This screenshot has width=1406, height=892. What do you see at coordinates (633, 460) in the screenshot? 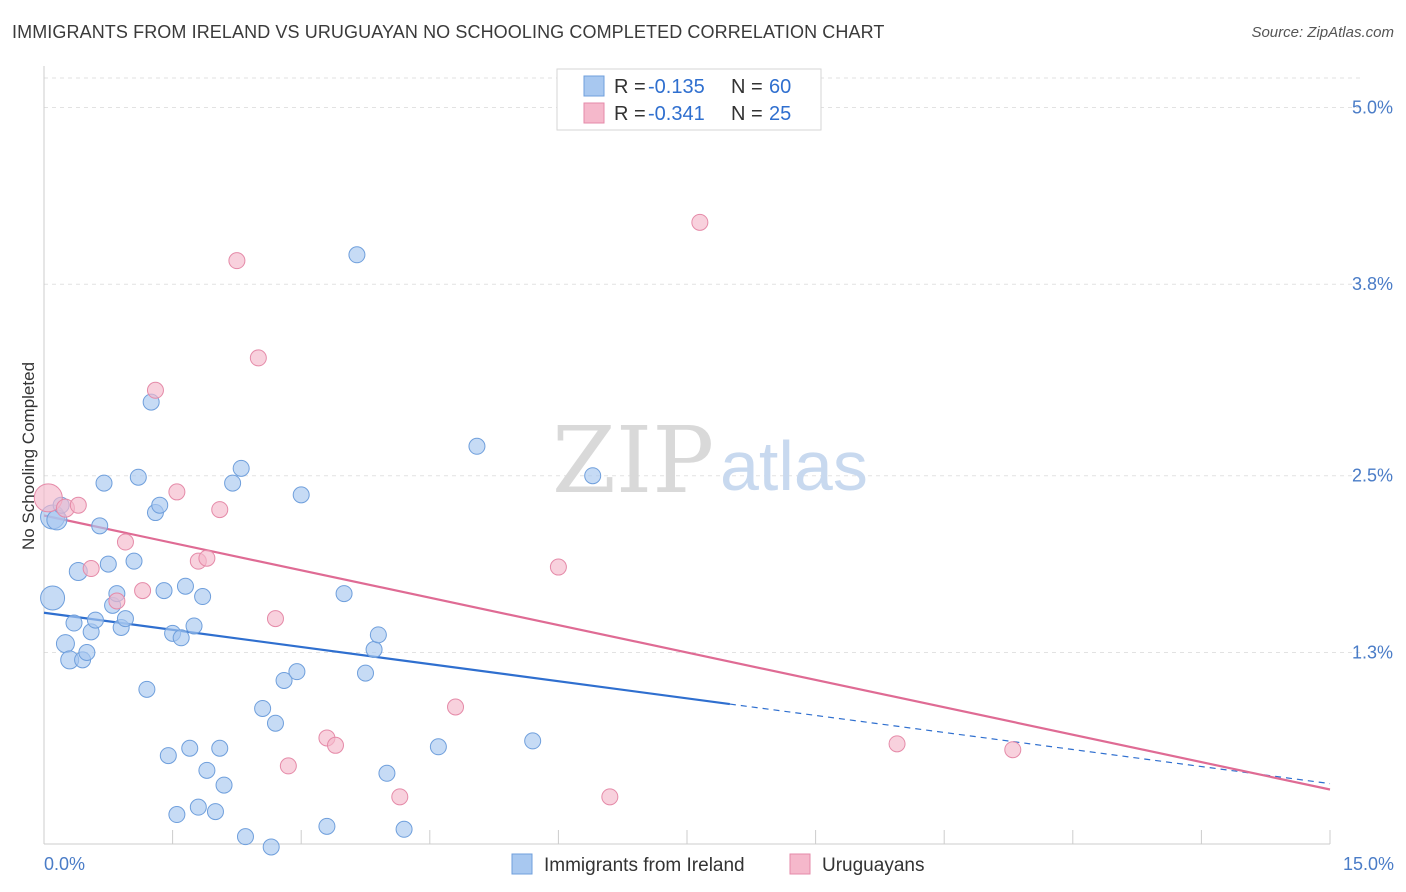
I see `watermark-zip: ZIP` at bounding box center [633, 460].